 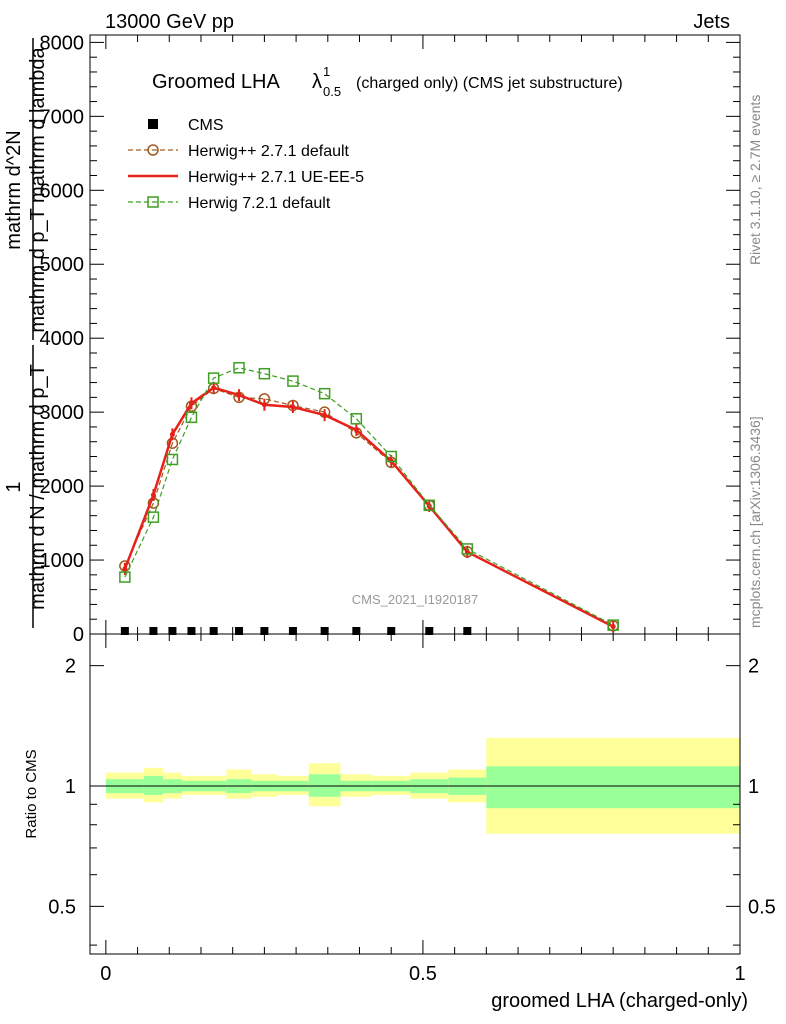 What do you see at coordinates (739, 974) in the screenshot?
I see `x-tick-label: 1` at bounding box center [739, 974].